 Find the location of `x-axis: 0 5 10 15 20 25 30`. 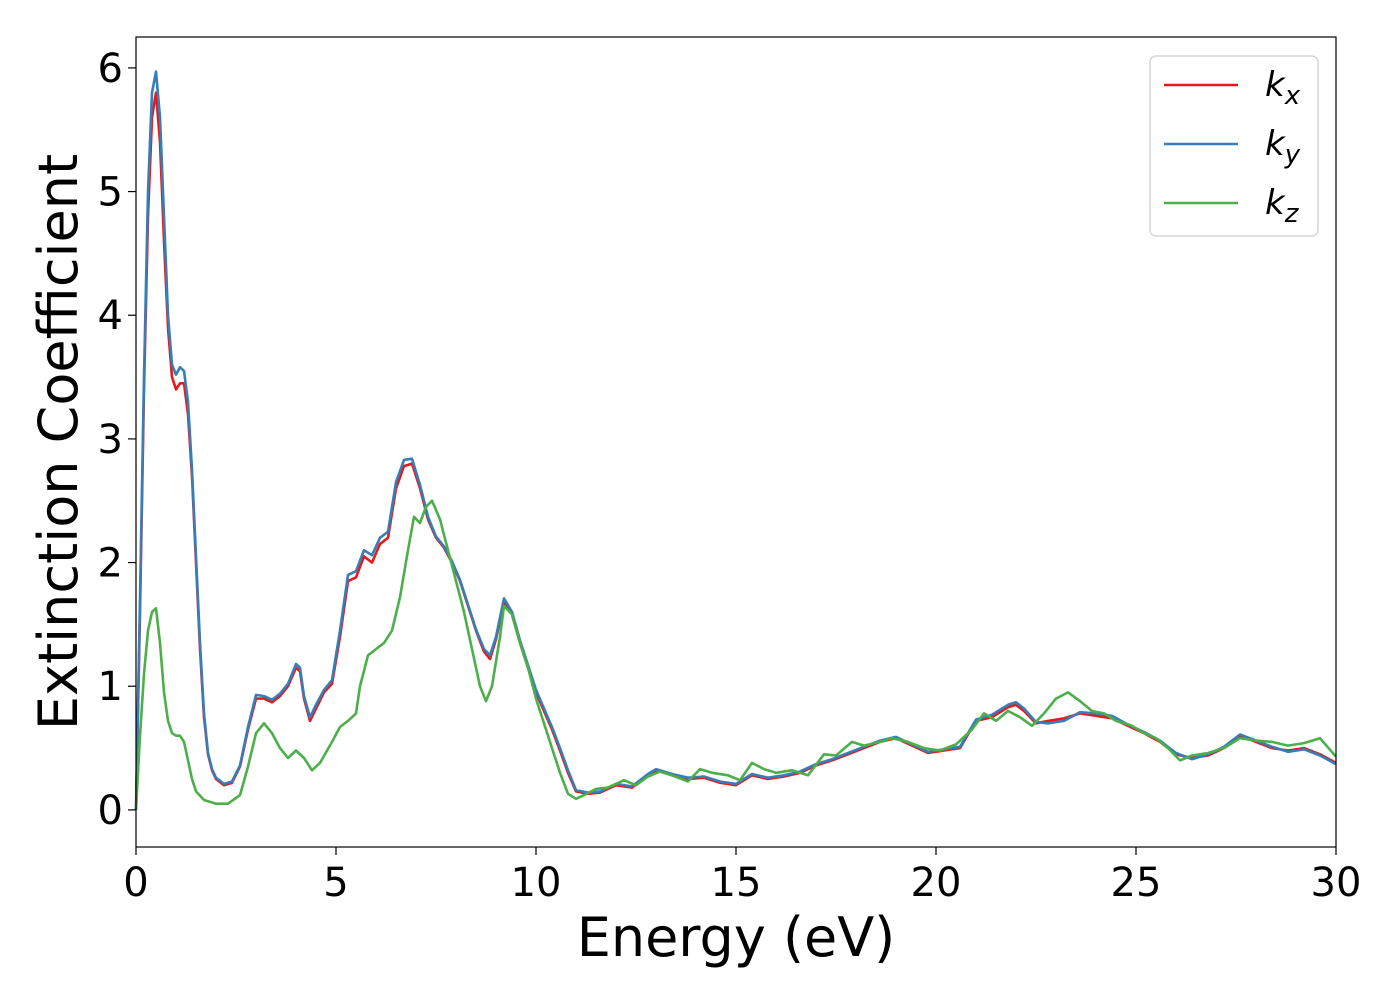

x-axis: 0 5 10 15 20 25 30 is located at coordinates (742, 876).